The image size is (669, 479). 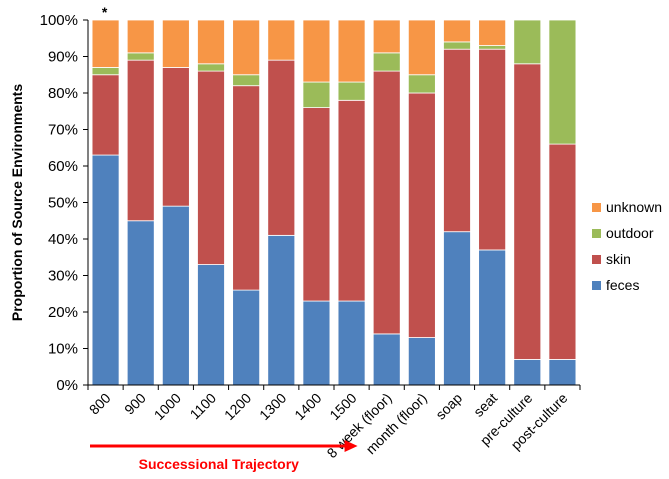 I want to click on legend-swatch-outdoor, so click(x=596, y=233).